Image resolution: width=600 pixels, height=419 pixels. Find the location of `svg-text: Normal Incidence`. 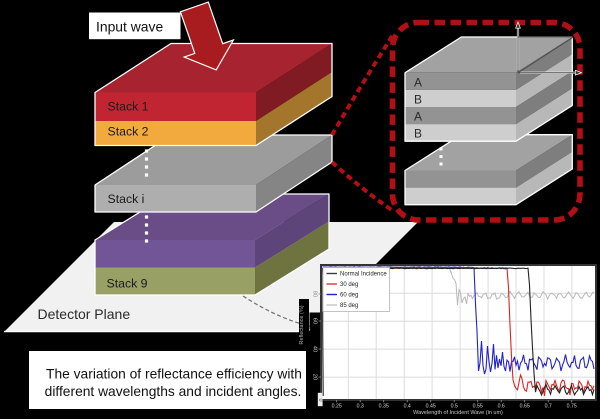

svg-text: Normal Incidence is located at coordinates (363, 275).